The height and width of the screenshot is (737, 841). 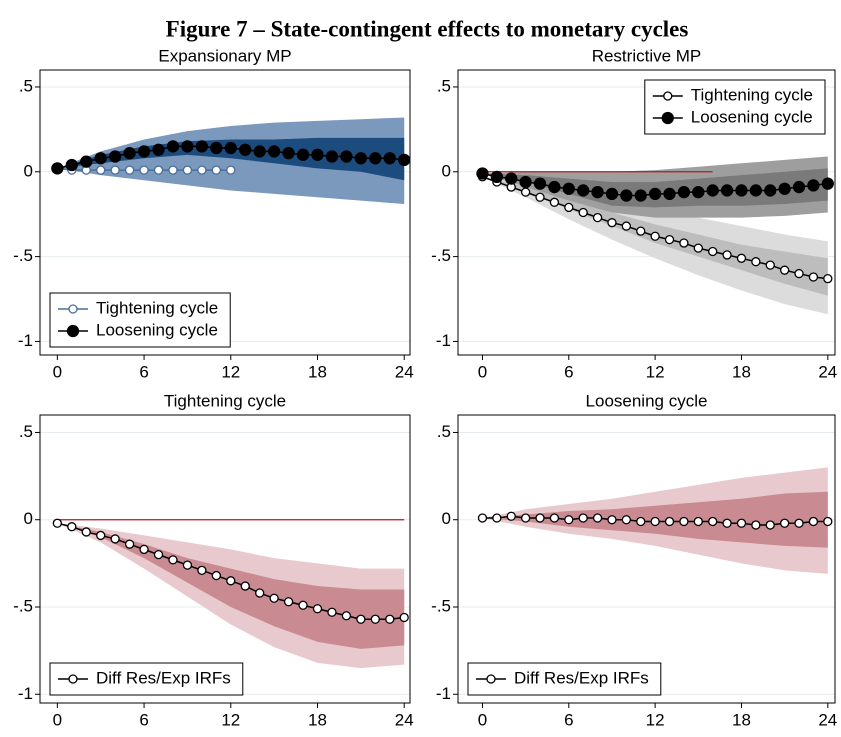 I want to click on legend-label: Diff Res/Exp IRFs, so click(x=163, y=677).